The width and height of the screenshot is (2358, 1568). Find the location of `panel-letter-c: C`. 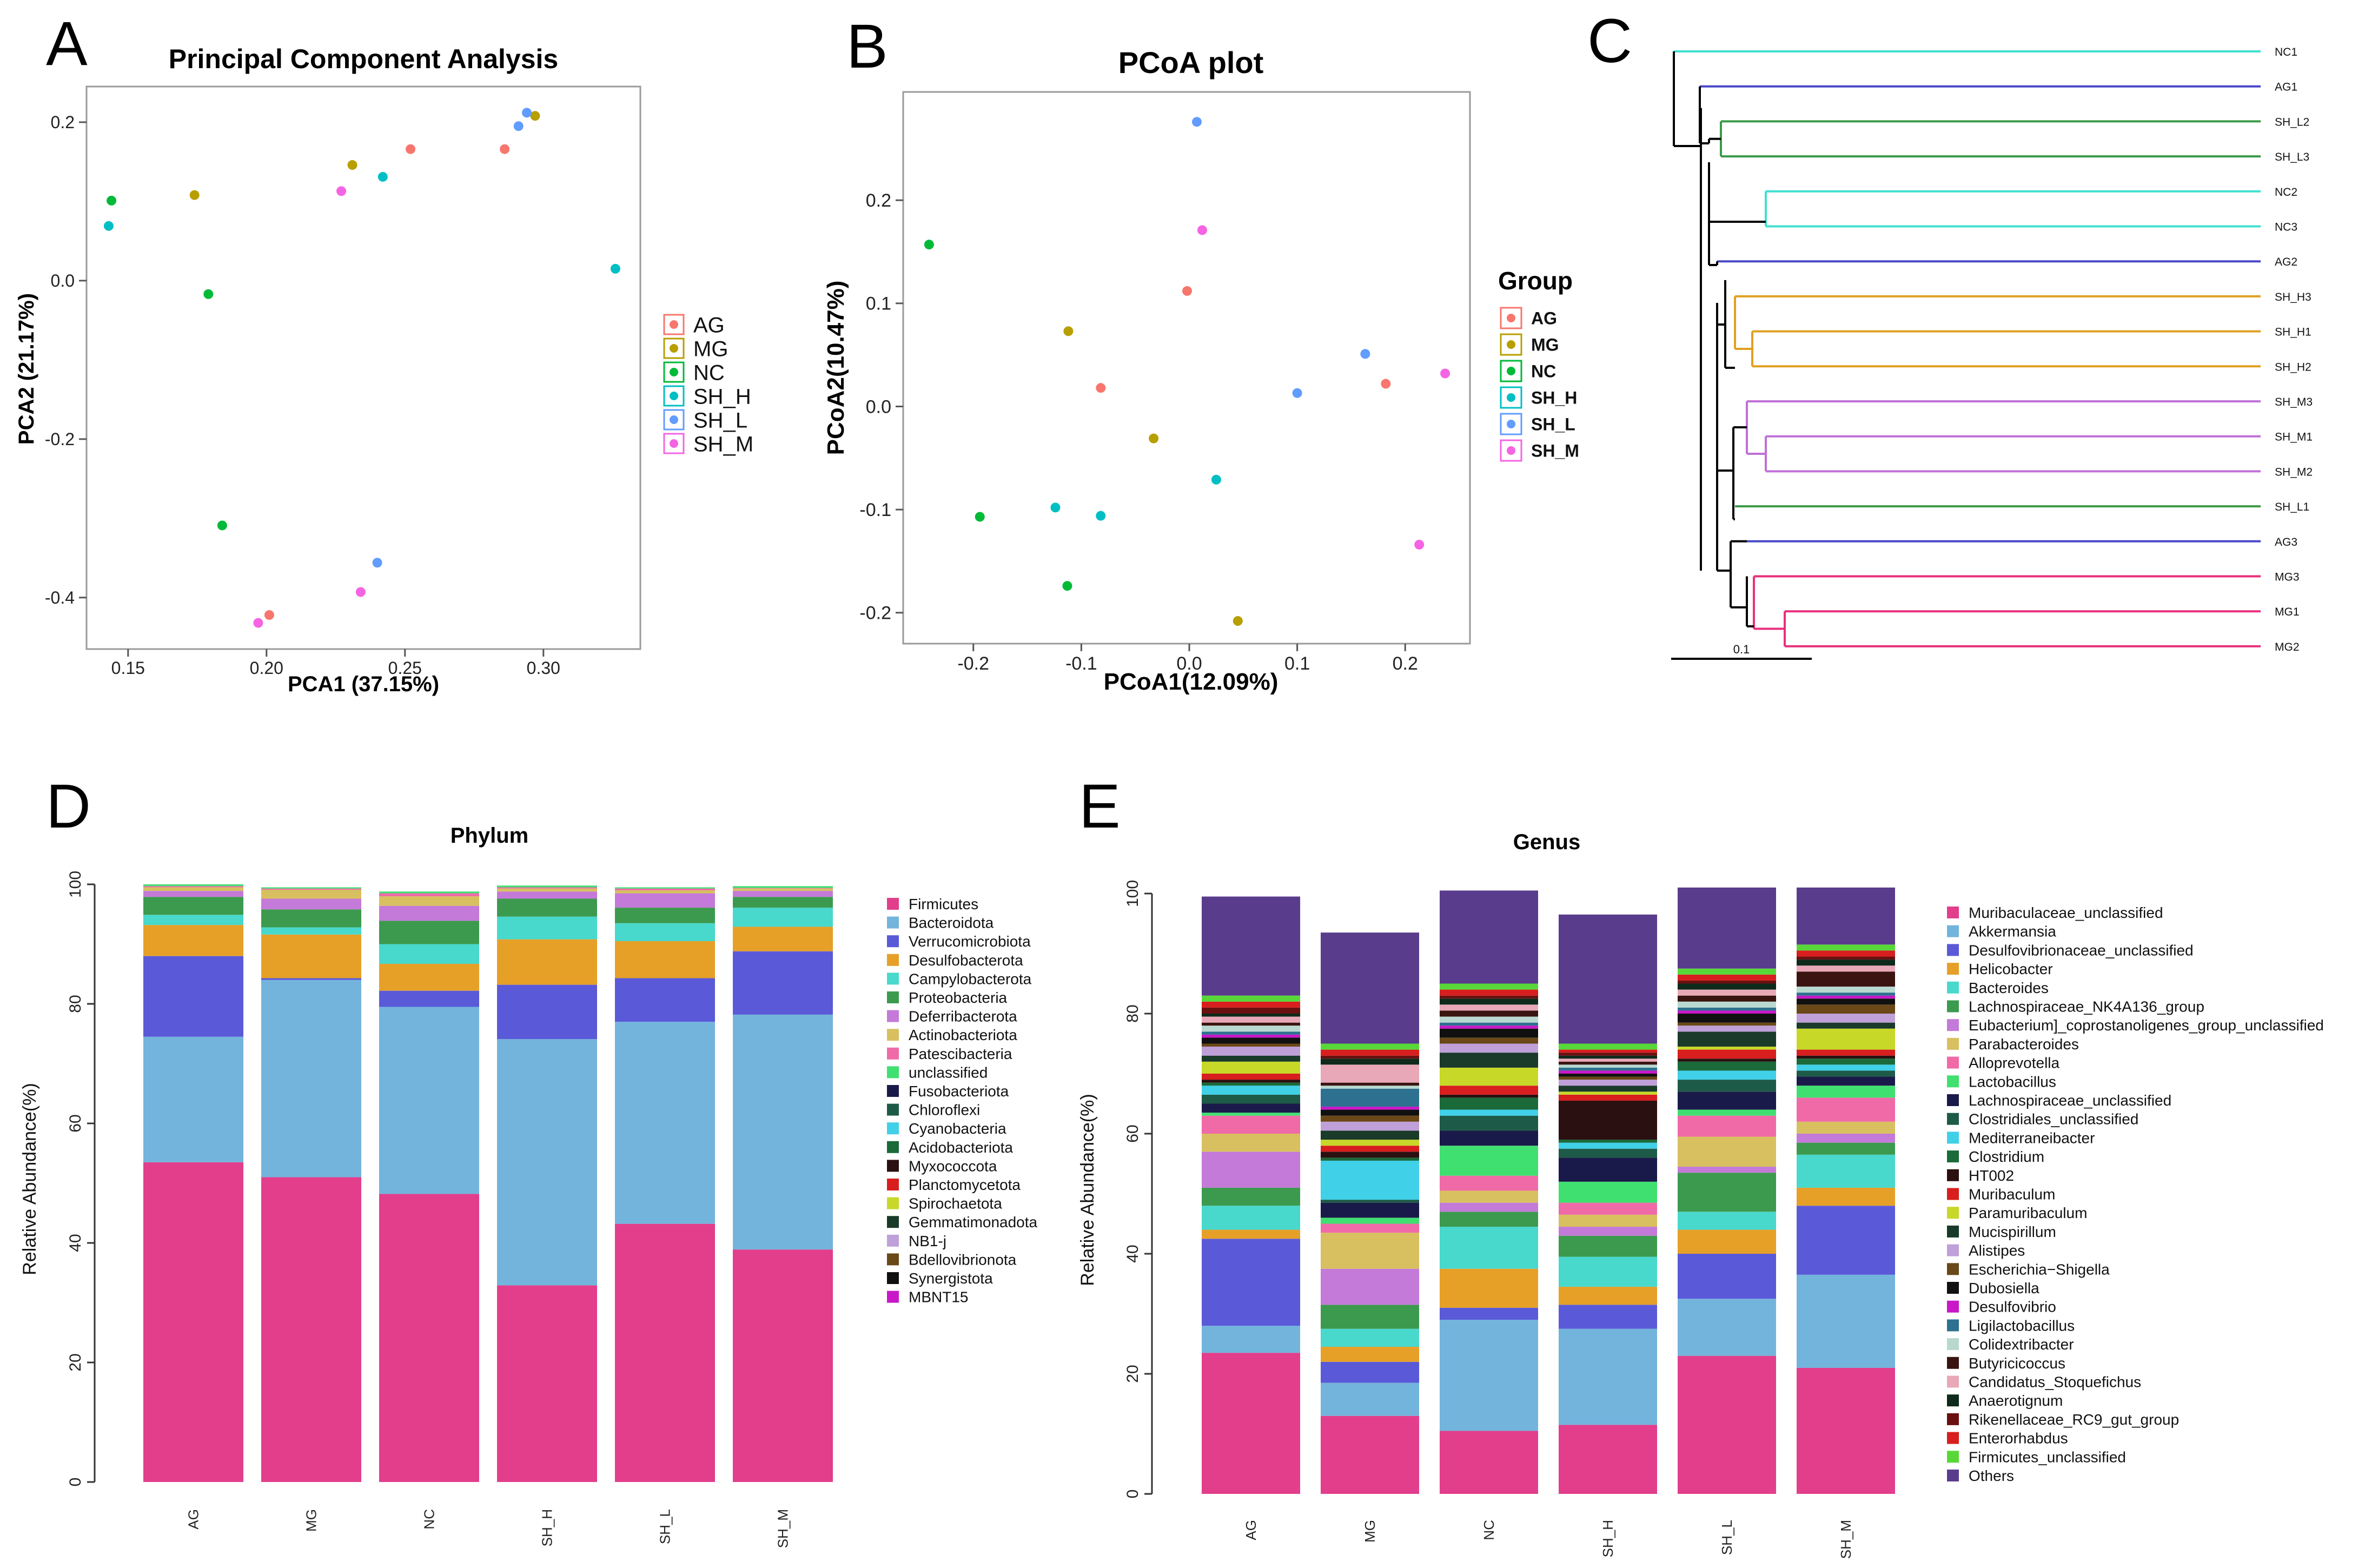

panel-letter-c: C is located at coordinates (1609, 41).